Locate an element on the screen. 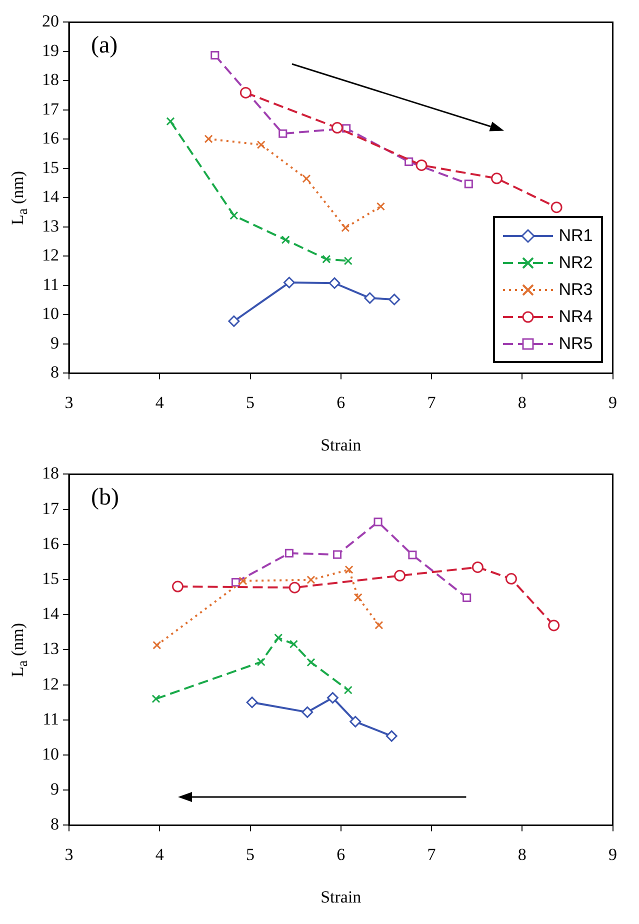 This screenshot has height=924, width=639. legend-label: NR2 is located at coordinates (575, 262).